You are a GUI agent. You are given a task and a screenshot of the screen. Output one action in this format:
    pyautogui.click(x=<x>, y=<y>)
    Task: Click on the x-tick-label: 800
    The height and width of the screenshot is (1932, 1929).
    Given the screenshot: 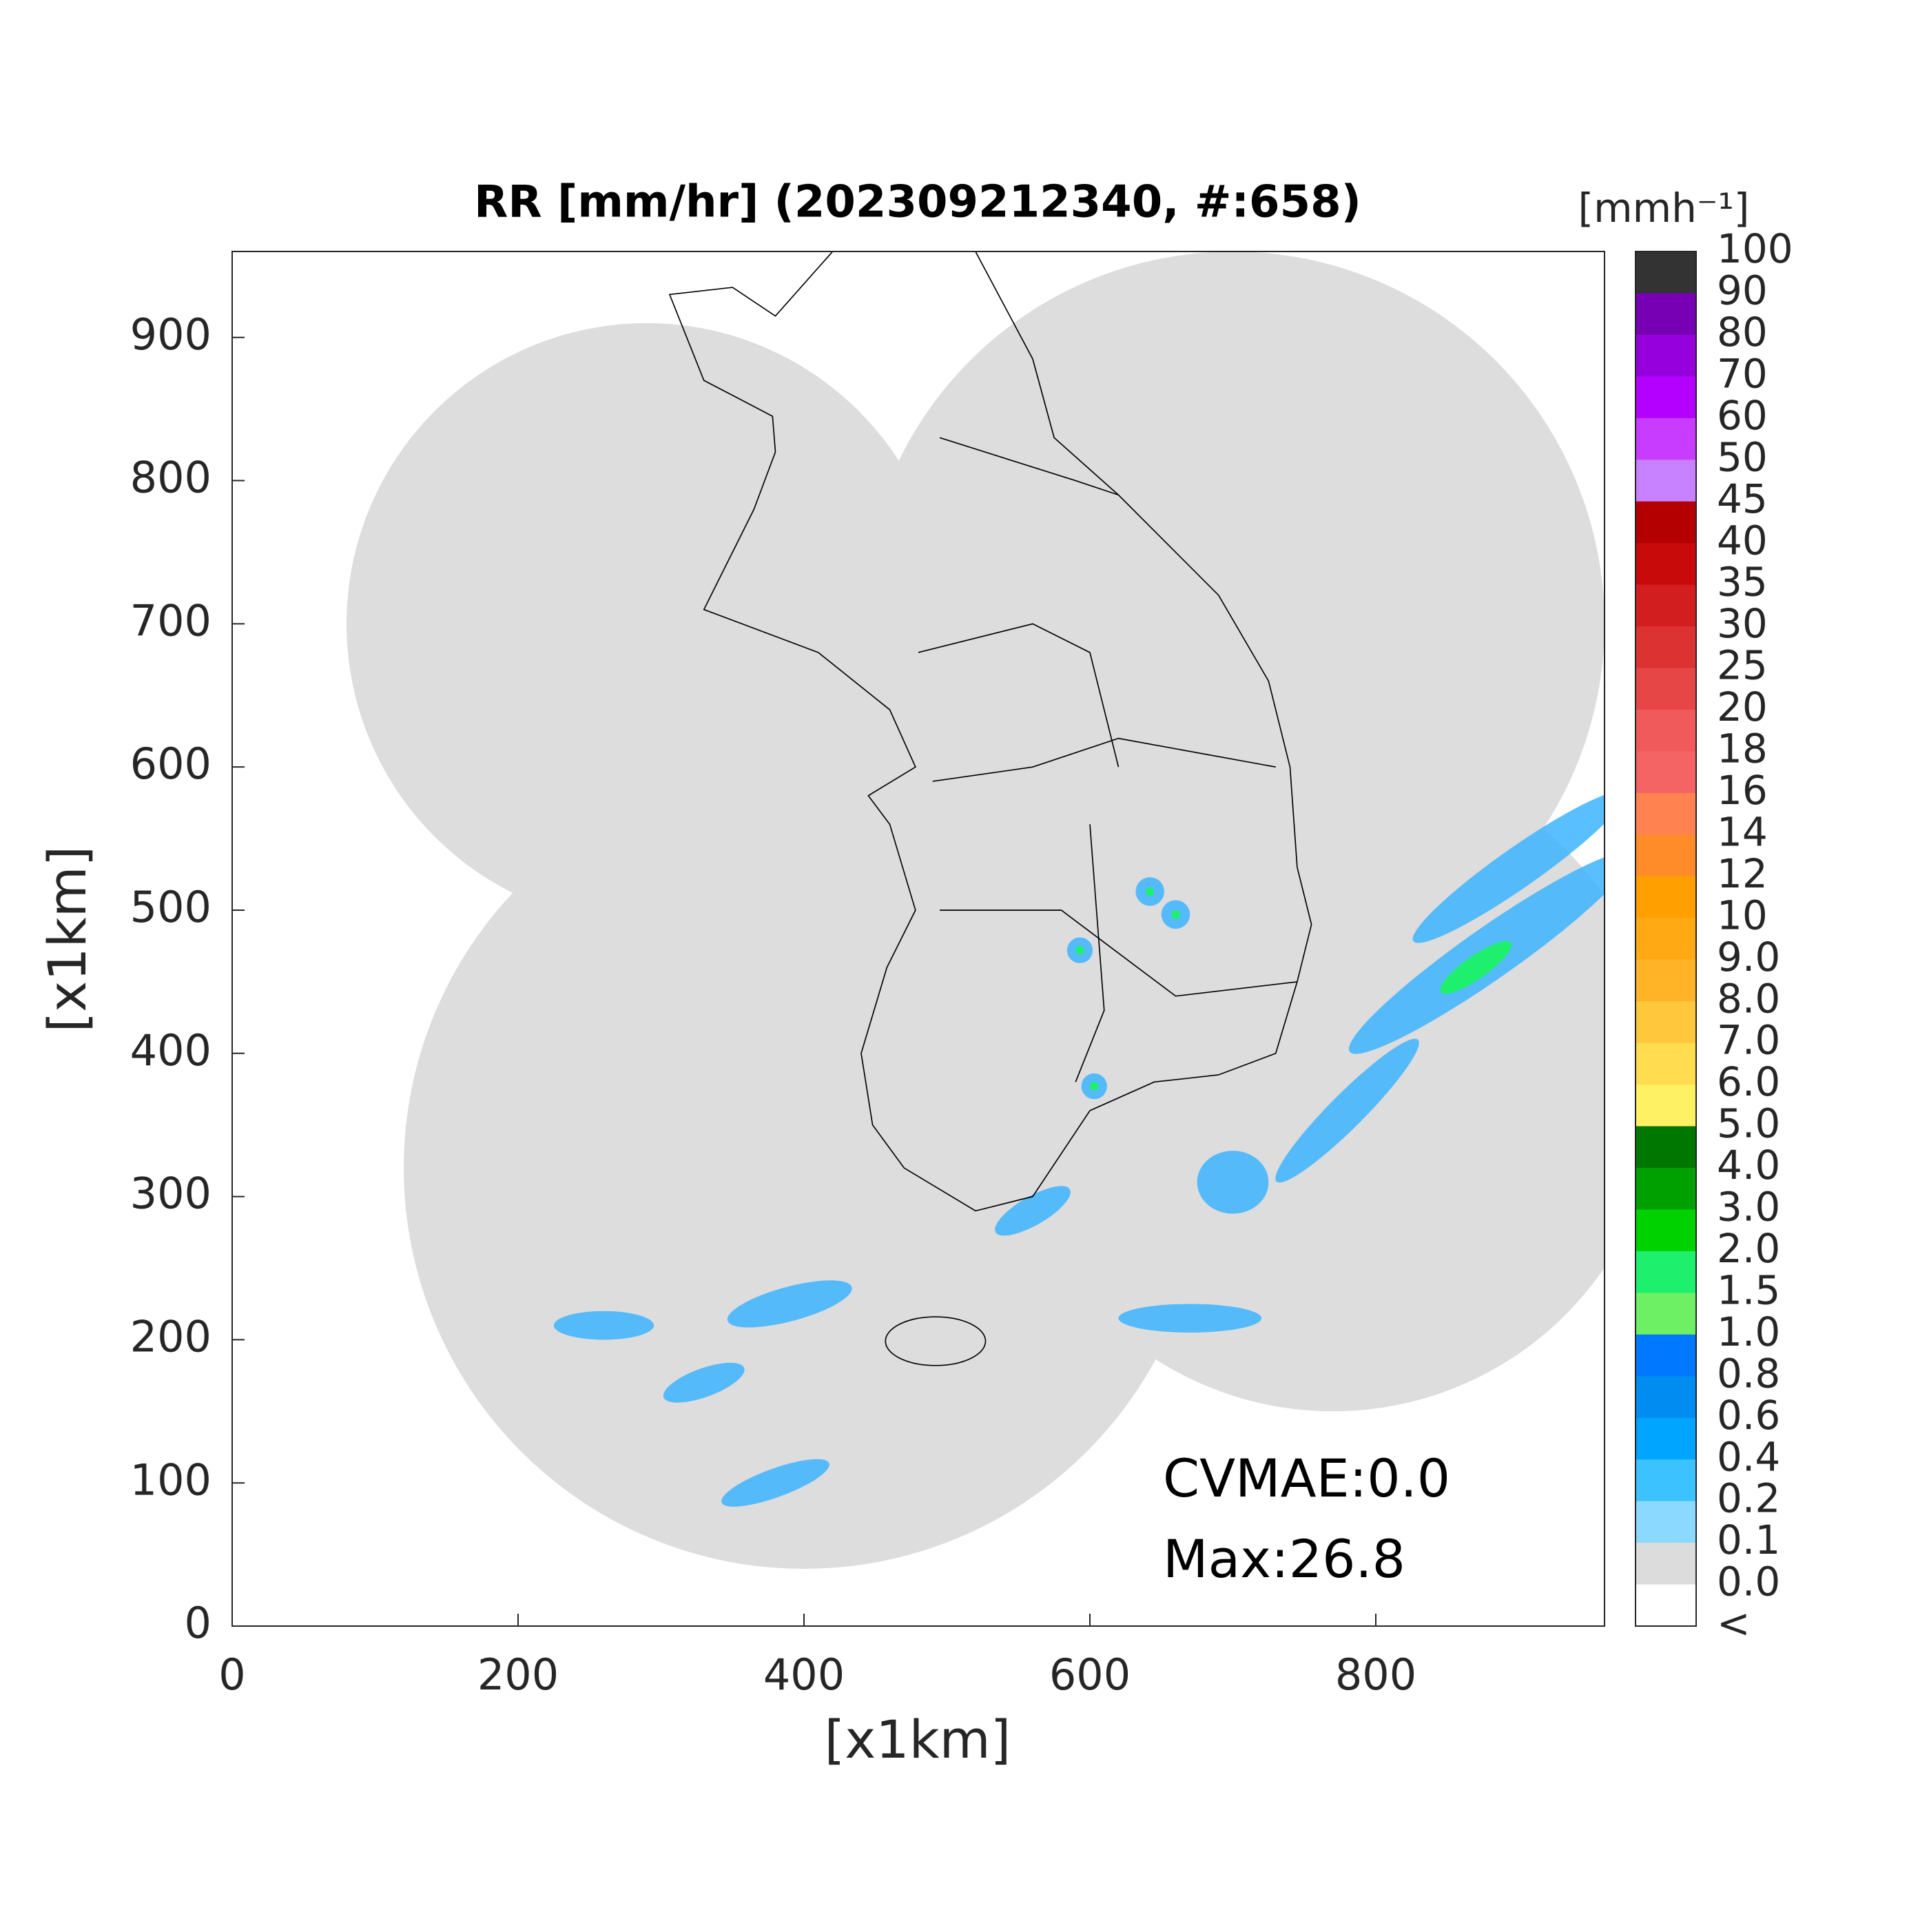 What is the action you would take?
    pyautogui.click(x=1375, y=1675)
    